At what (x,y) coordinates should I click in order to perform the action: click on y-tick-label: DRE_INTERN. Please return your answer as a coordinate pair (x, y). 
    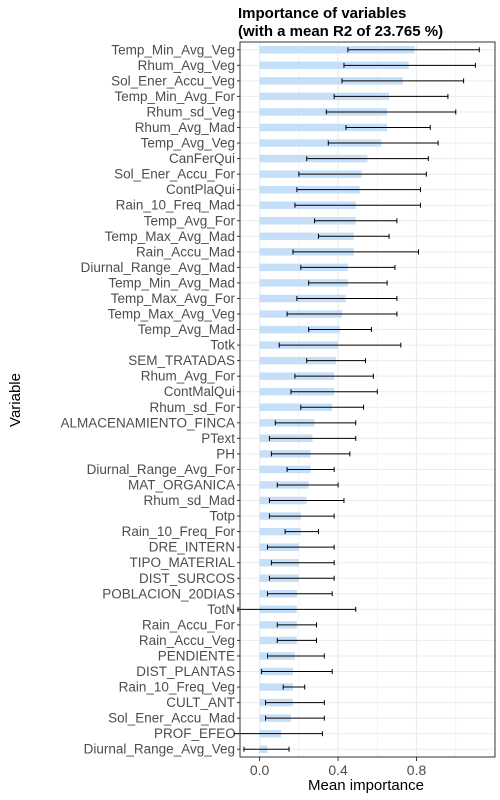
    Looking at the image, I should click on (192, 547).